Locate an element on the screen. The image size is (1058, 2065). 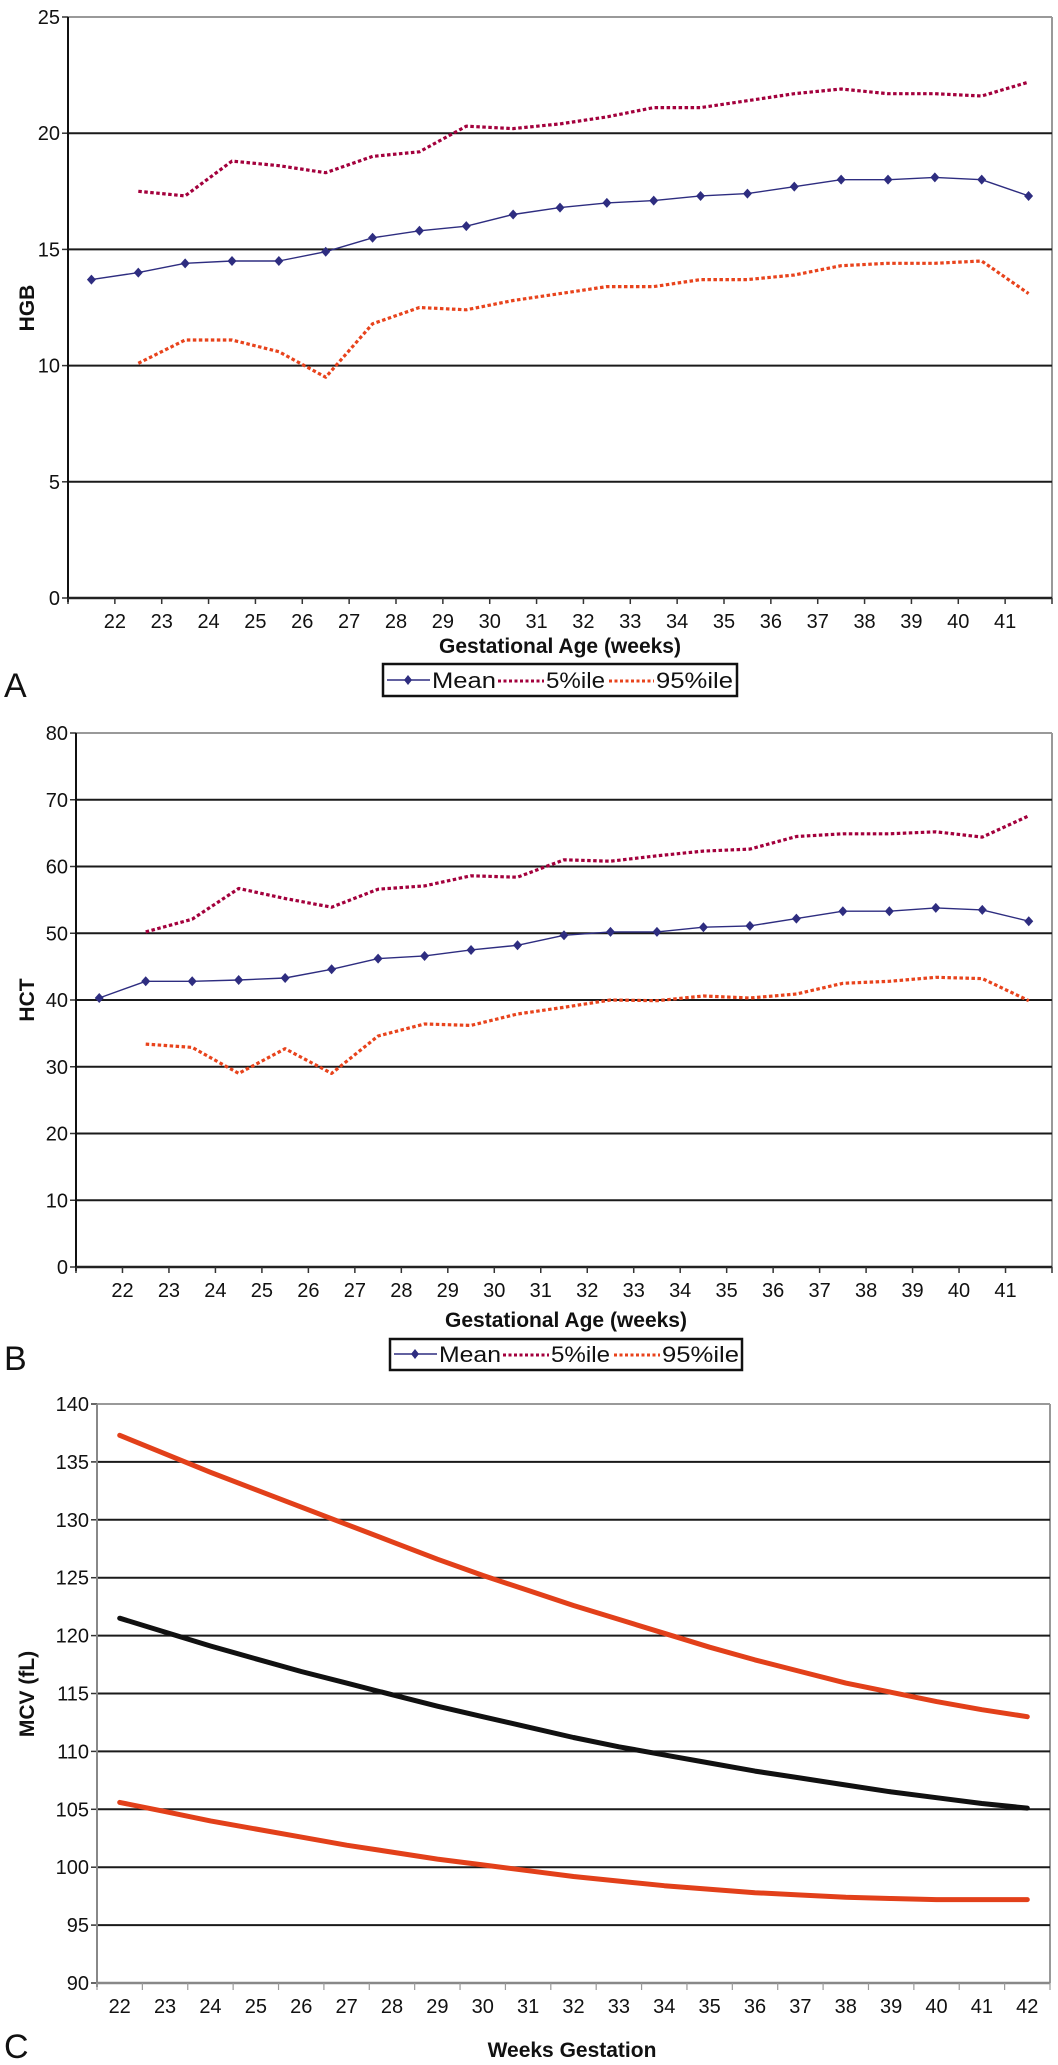
y-tick-label: 70 is located at coordinates (57, 801).